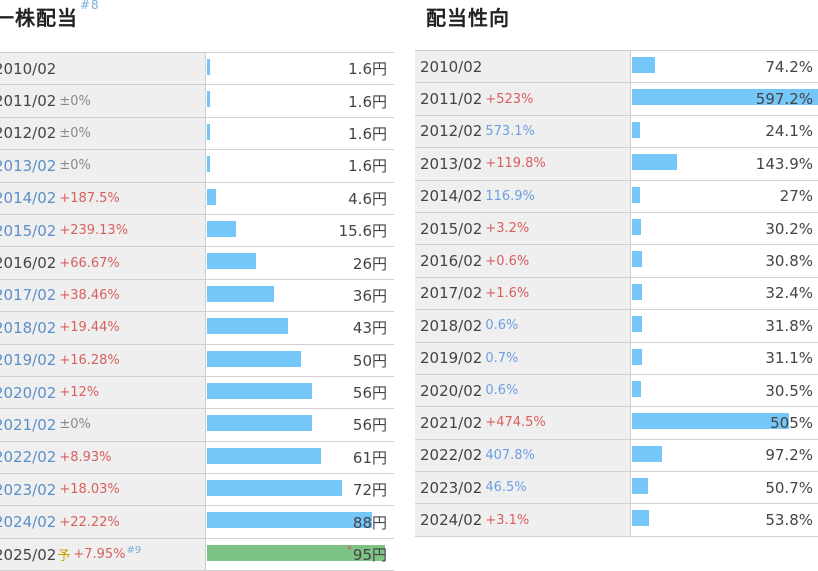 The image size is (818, 571). I want to click on change-rate: +239.13%, so click(94, 231).